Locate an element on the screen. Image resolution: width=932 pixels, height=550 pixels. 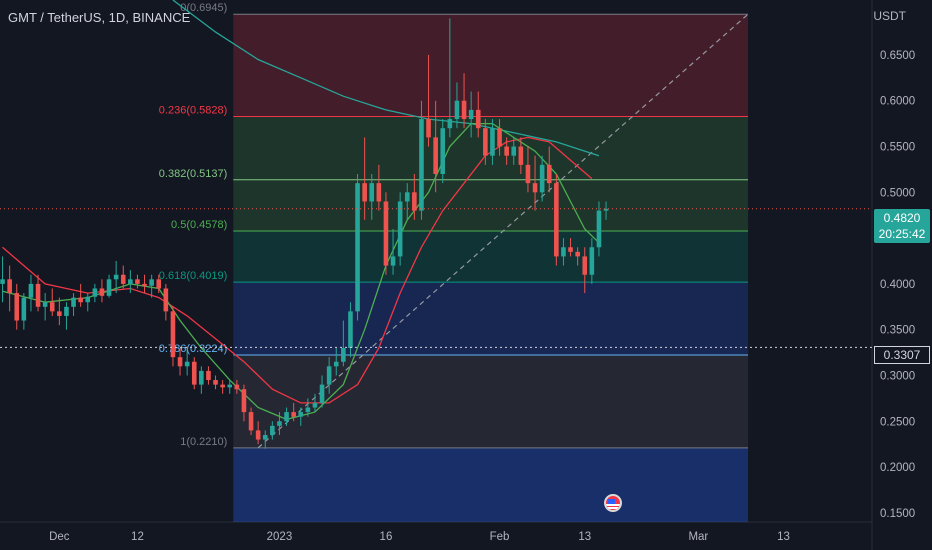
y-tick-label: 0.6500 is located at coordinates (897, 56).